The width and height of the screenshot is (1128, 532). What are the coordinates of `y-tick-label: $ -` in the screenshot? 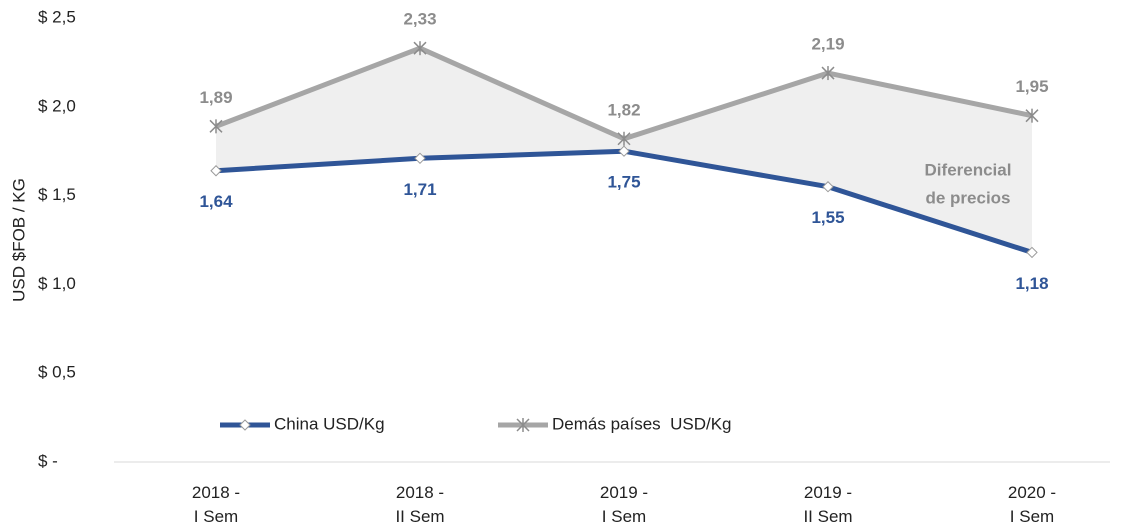 It's located at (48, 460).